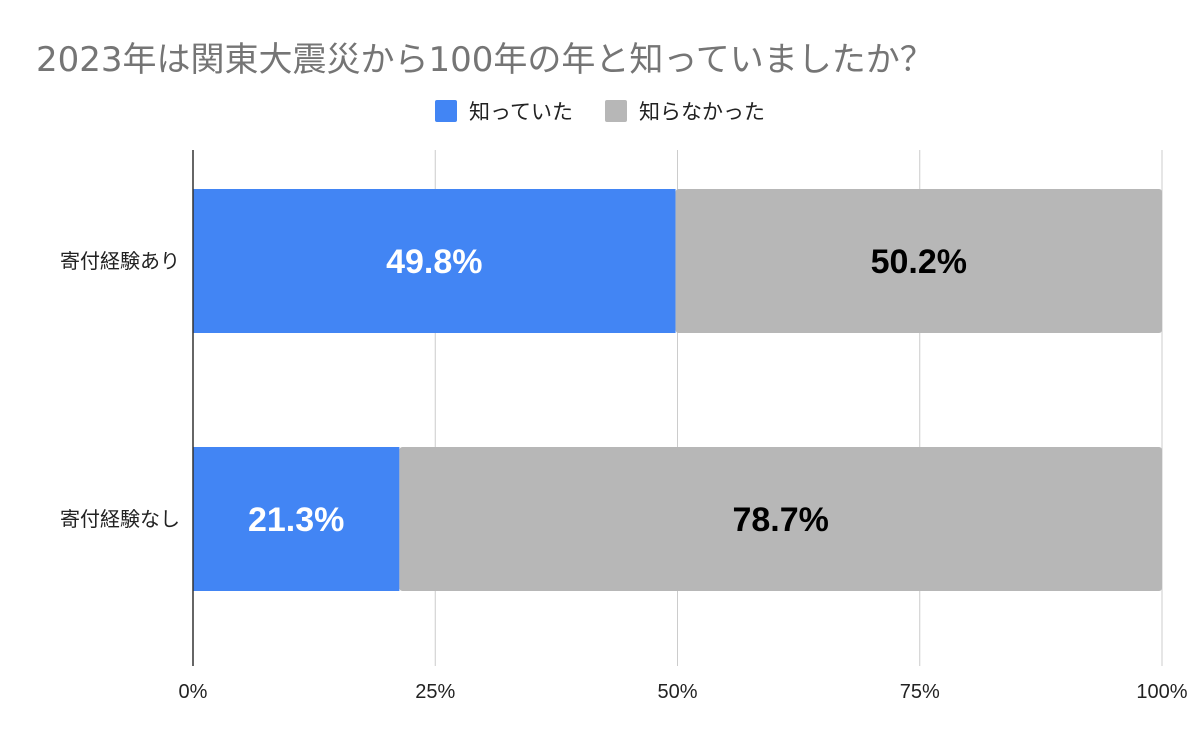 Image resolution: width=1200 pixels, height=742 pixels. I want to click on data-label-0-1: 50.2%, so click(919, 262).